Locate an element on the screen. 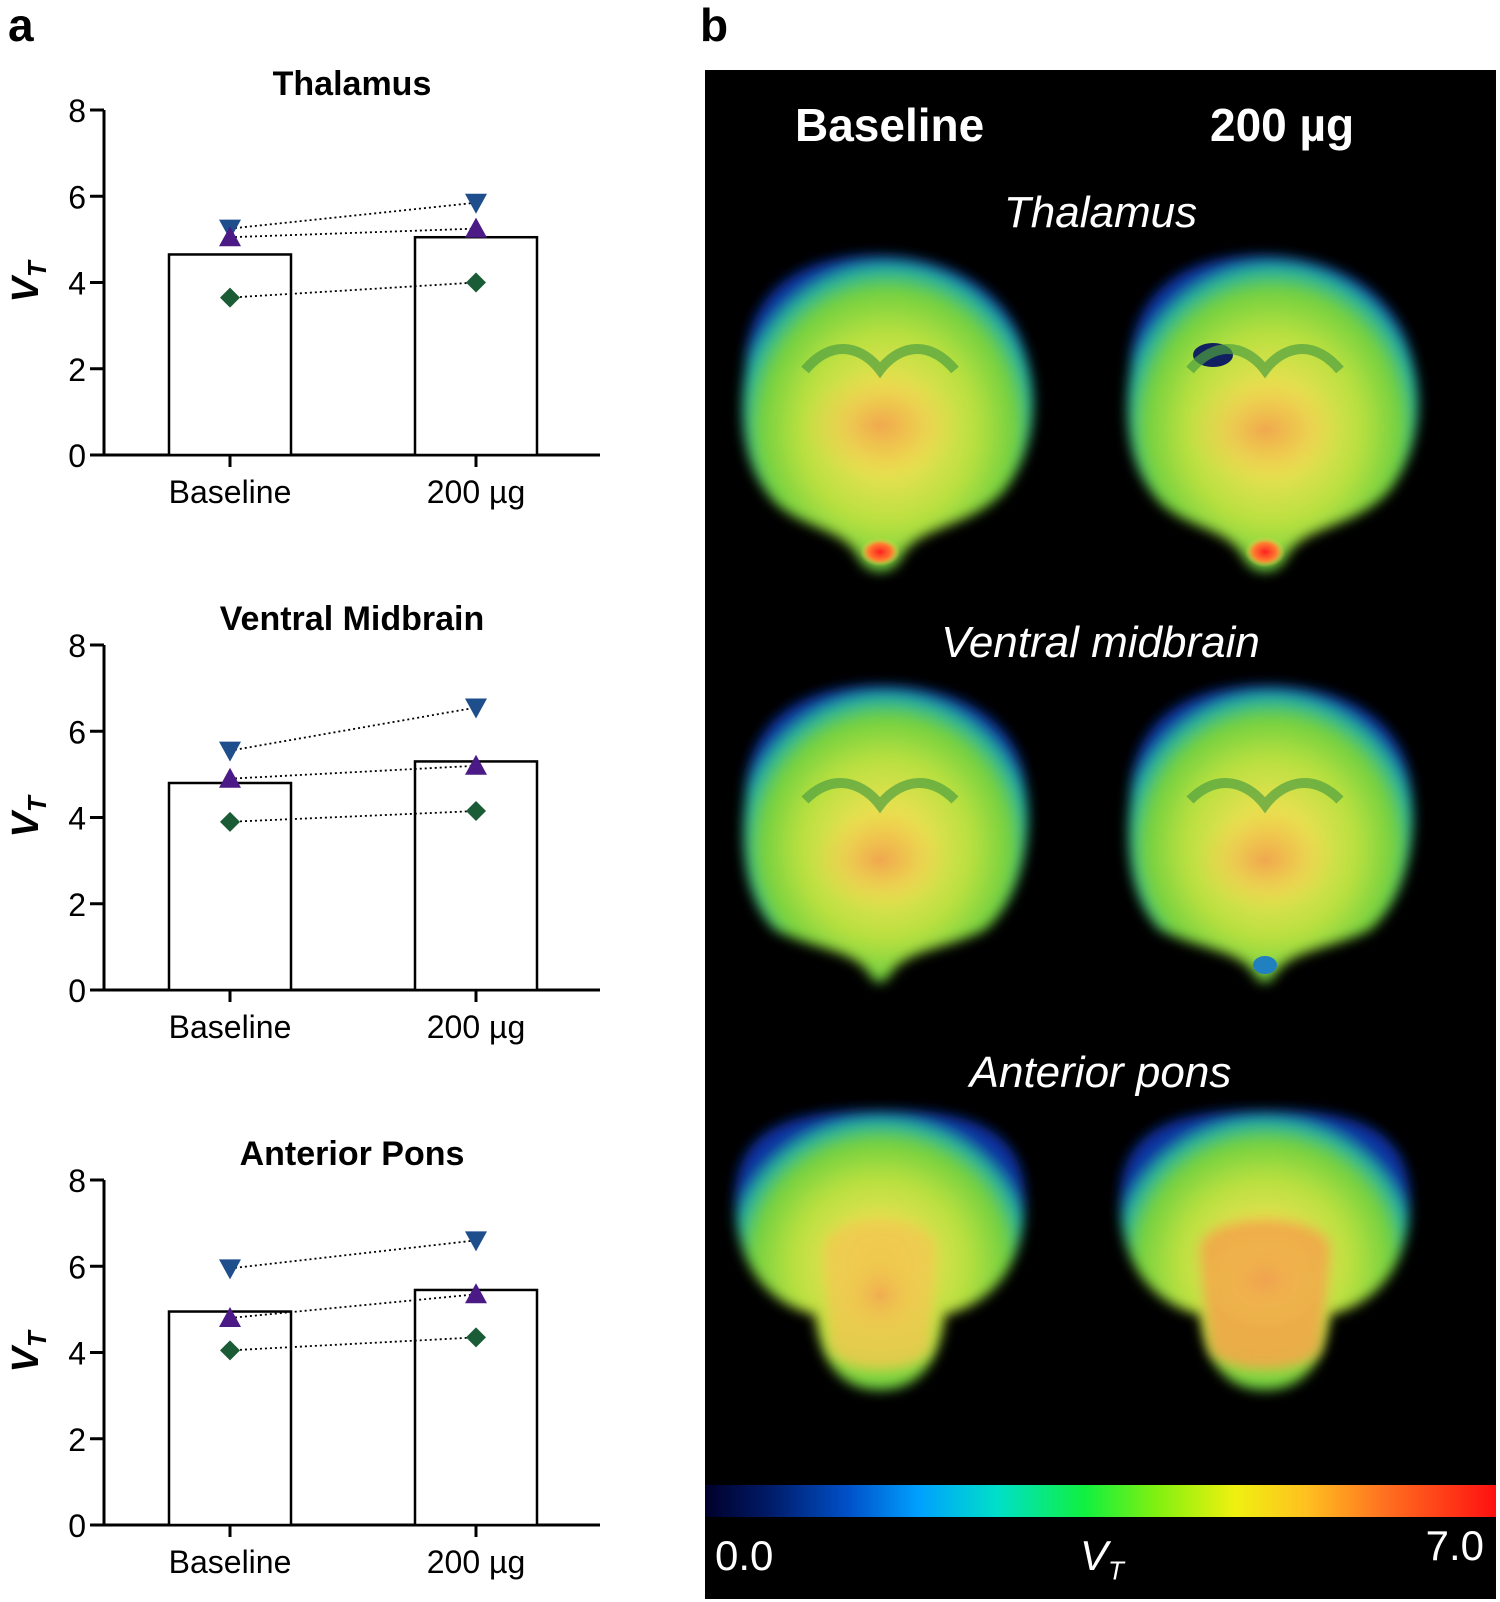 This screenshot has width=1500, height=1602. brain-anterior-pons-dose is located at coordinates (1265, 1250).